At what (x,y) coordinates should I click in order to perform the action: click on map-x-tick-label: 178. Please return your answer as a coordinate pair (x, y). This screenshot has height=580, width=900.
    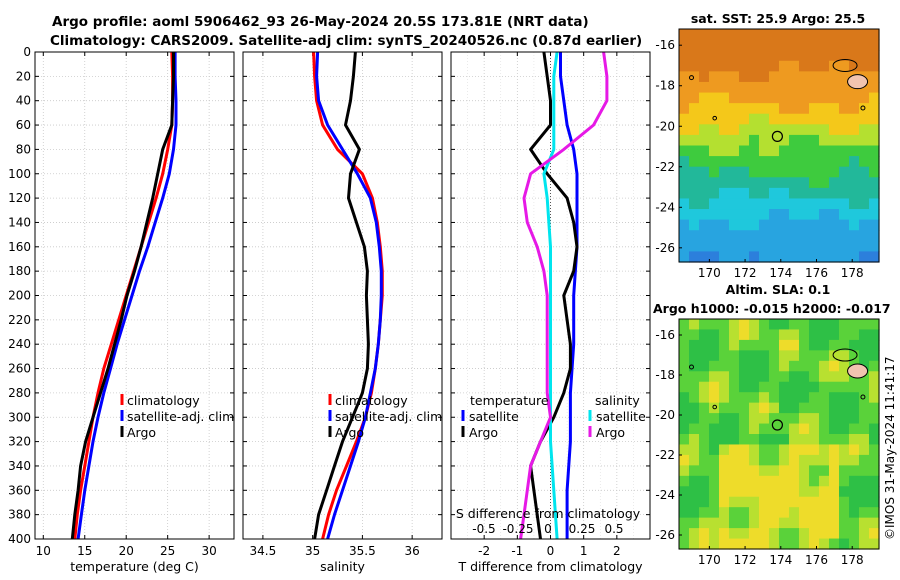
    Looking at the image, I should click on (852, 560).